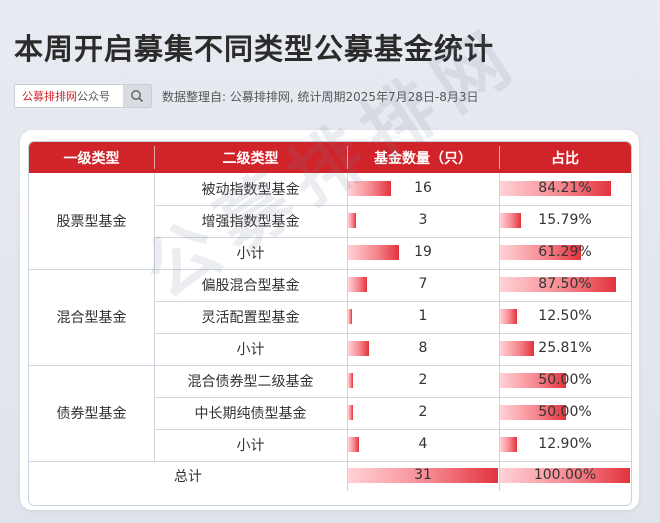 Image resolution: width=660 pixels, height=523 pixels. I want to click on count-value: 8, so click(423, 348).